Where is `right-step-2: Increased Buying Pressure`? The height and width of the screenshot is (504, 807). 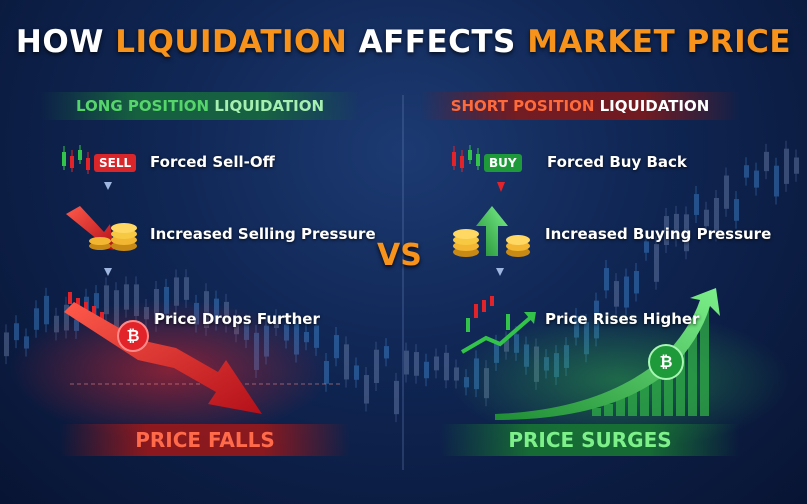 right-step-2: Increased Buying Pressure is located at coordinates (658, 234).